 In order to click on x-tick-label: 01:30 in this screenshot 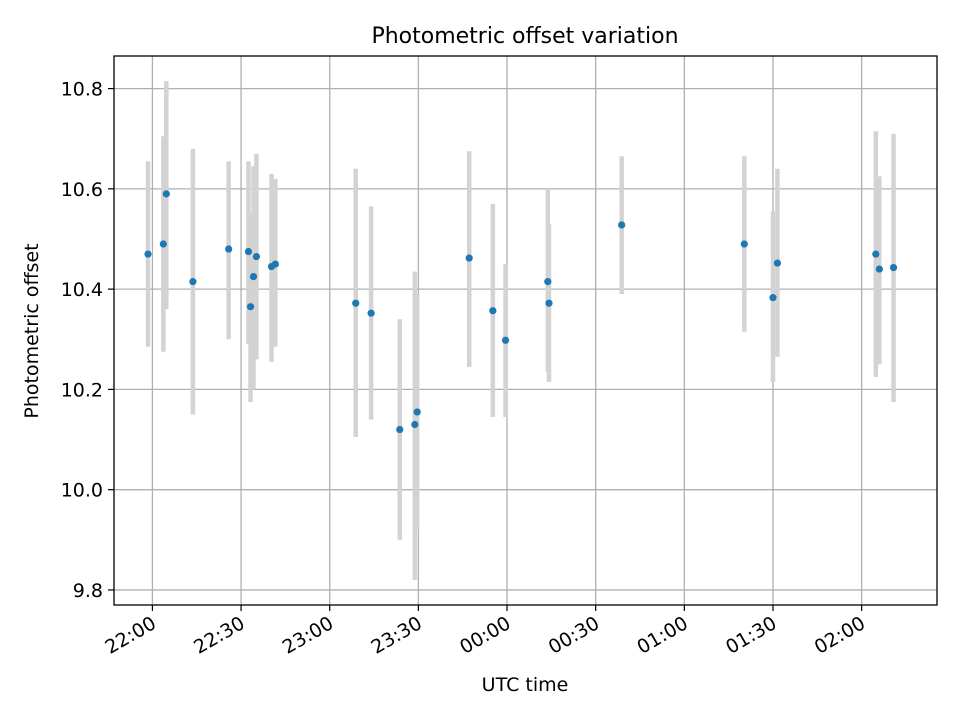, I will do `click(751, 635)`.